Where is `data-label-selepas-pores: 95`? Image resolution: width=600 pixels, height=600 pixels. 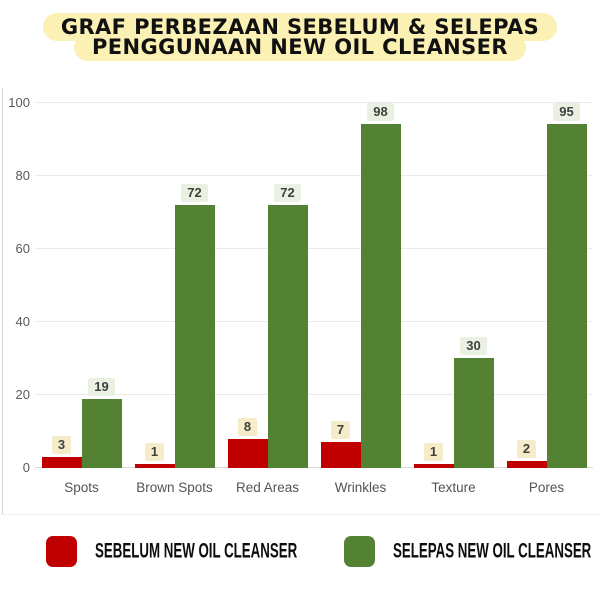
data-label-selepas-pores: 95 is located at coordinates (566, 112).